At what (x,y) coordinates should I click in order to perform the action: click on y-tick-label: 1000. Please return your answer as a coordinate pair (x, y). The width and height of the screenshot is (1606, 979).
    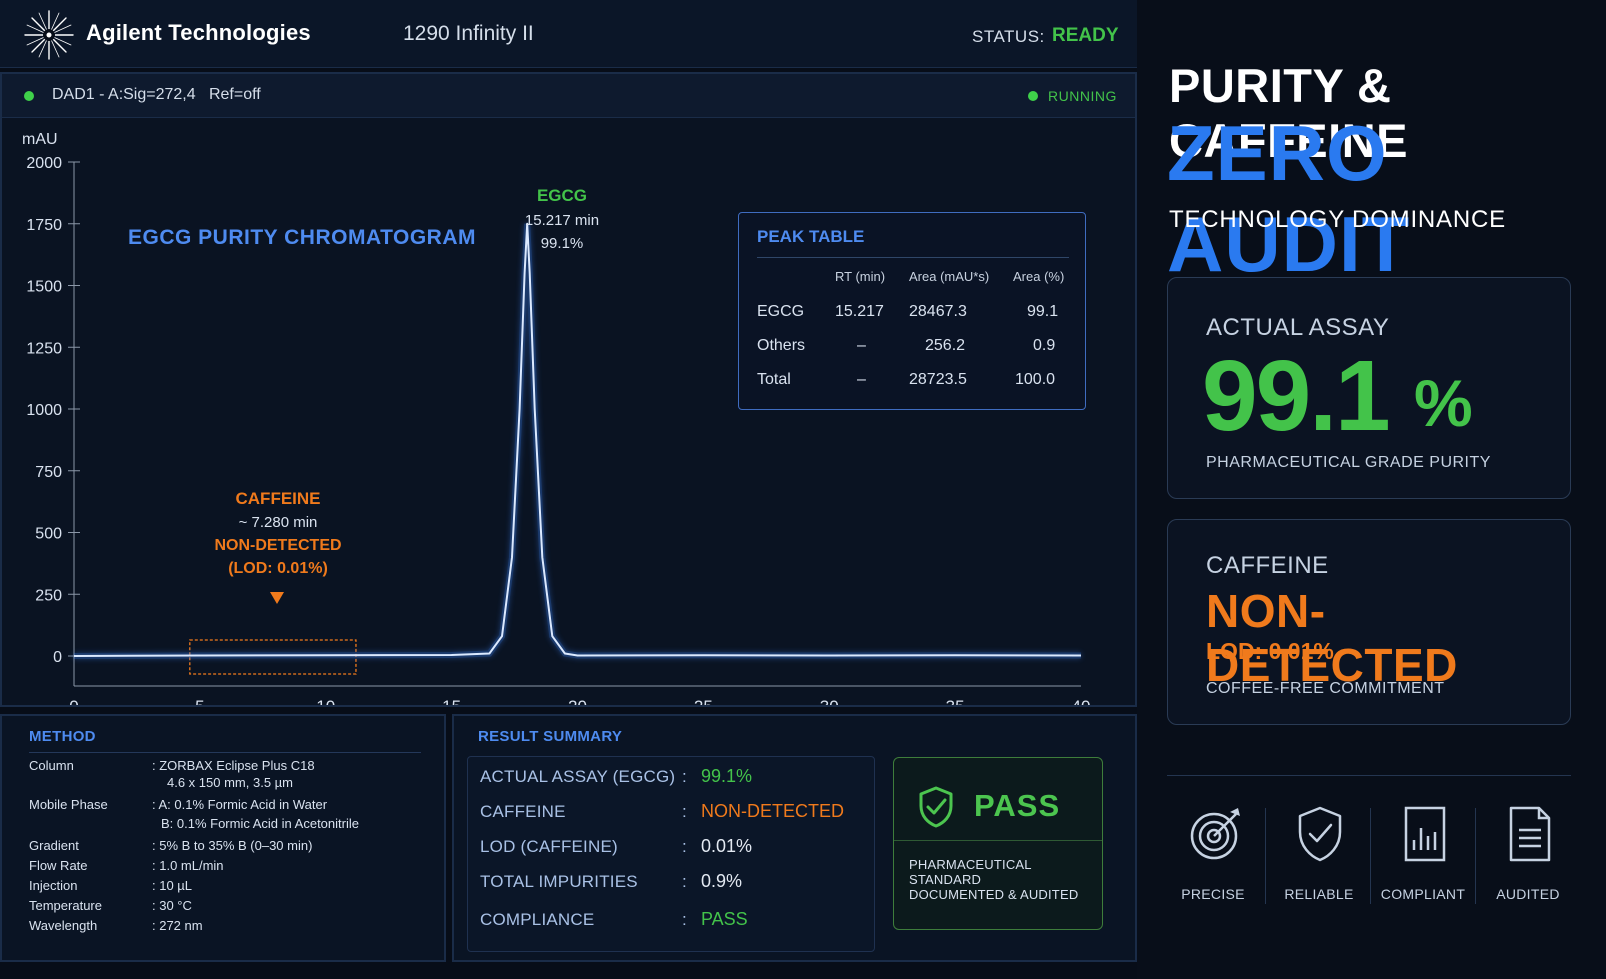
    Looking at the image, I should click on (44, 410).